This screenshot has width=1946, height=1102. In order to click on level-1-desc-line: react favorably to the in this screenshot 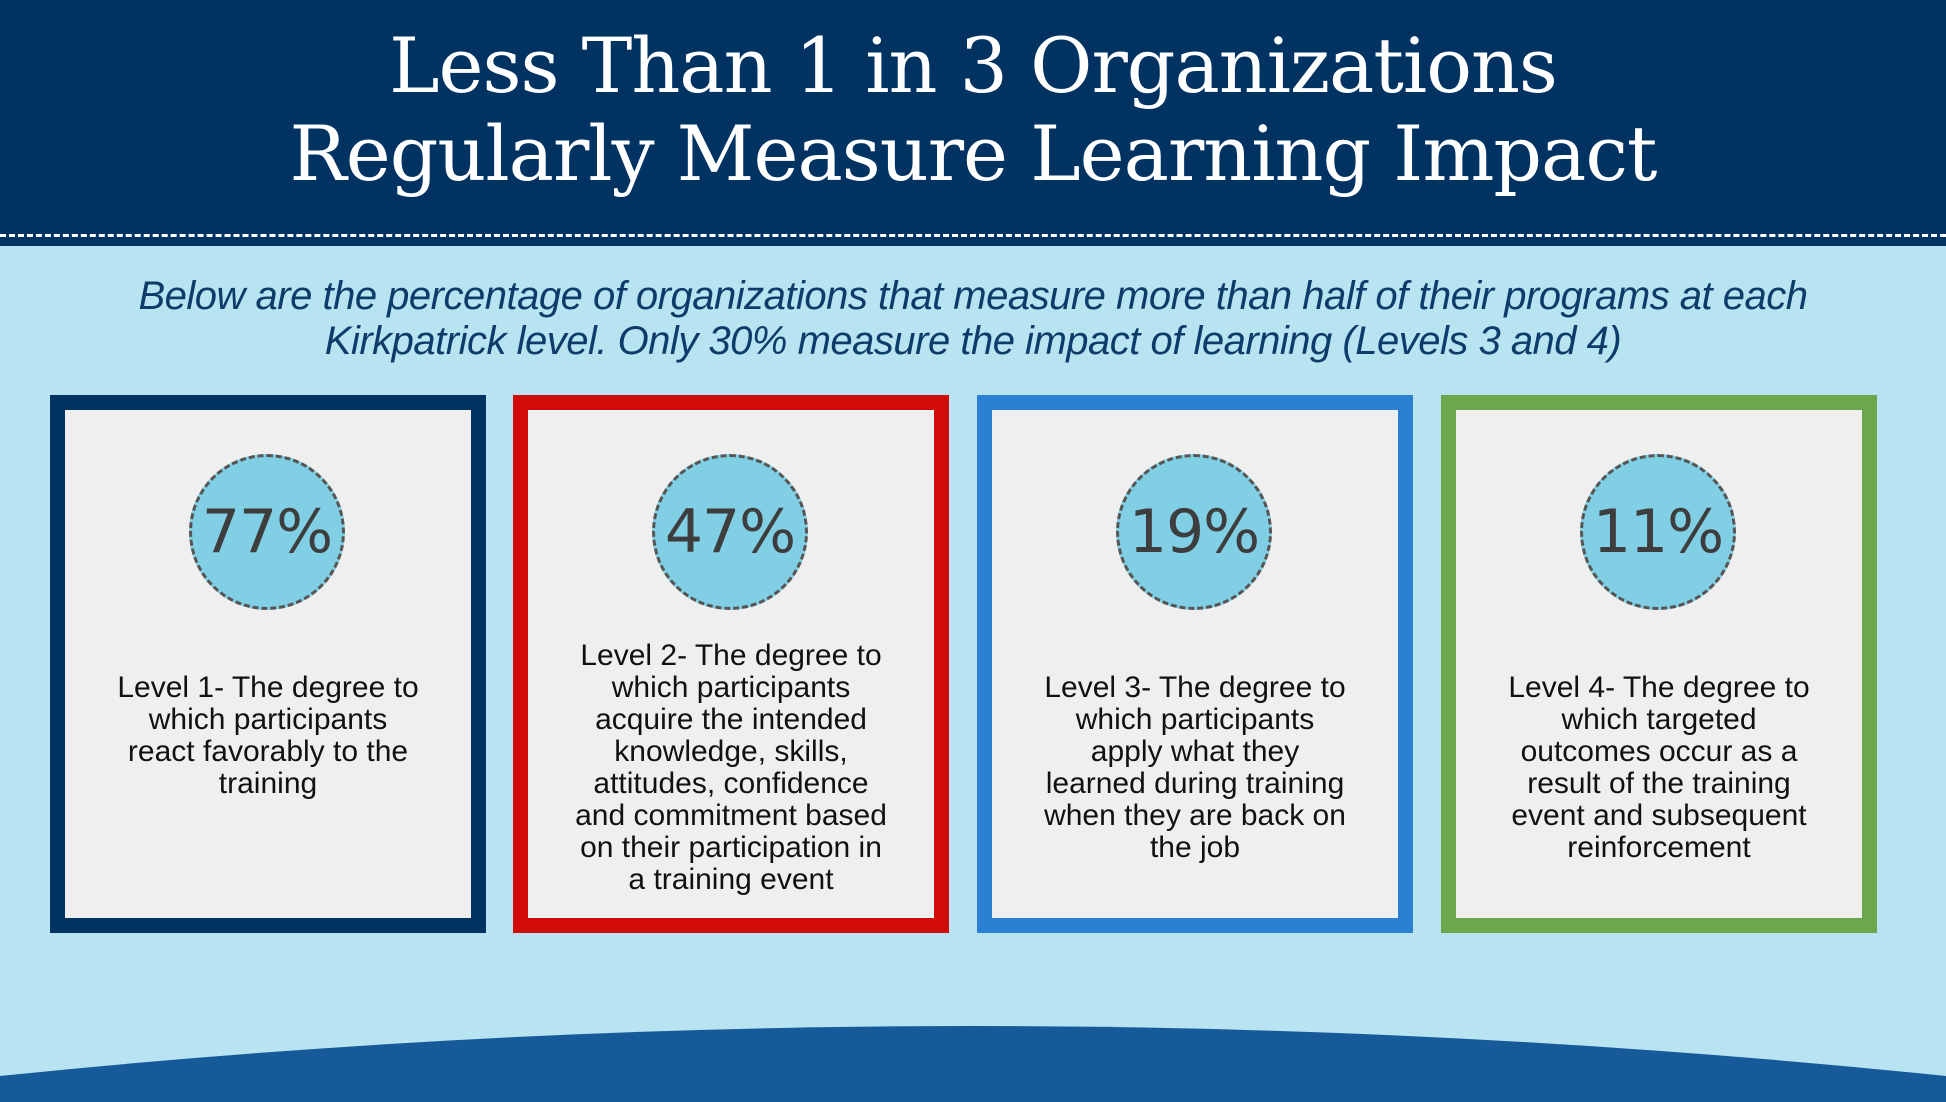, I will do `click(268, 751)`.